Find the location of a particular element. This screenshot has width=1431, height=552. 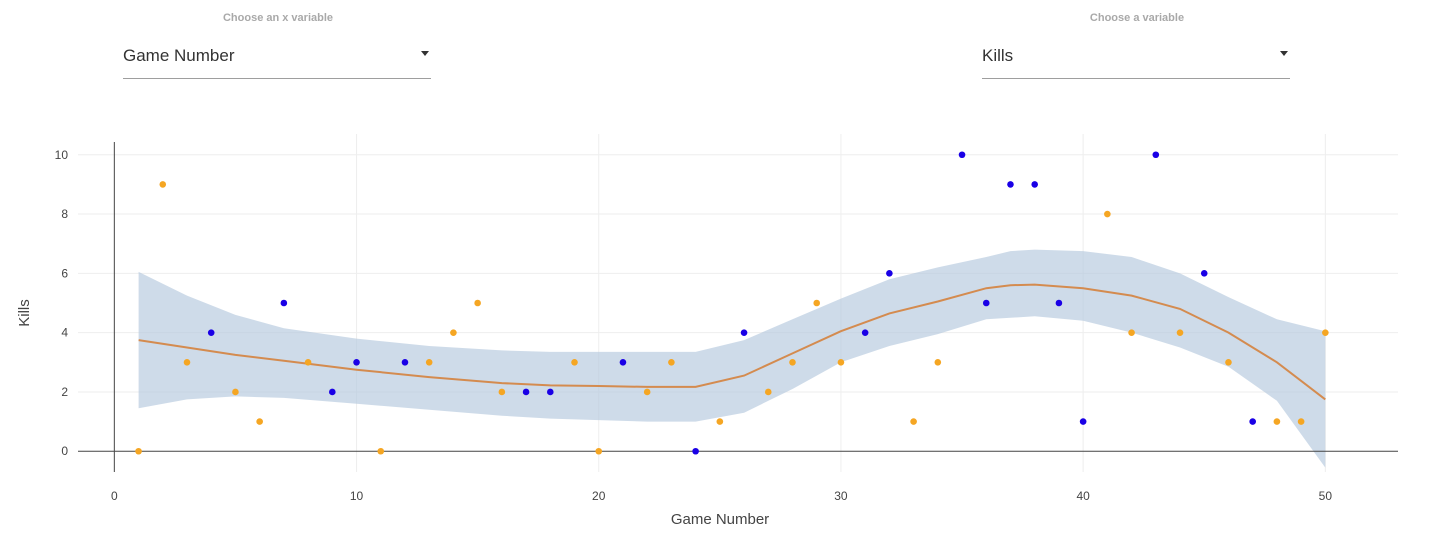

y-tick-label: 0 is located at coordinates (64, 451).